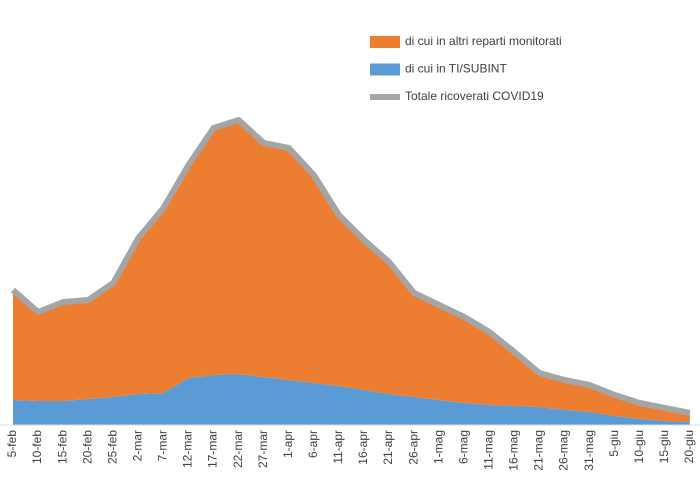  I want to click on x-tick-label: 20-giu, so click(689, 446).